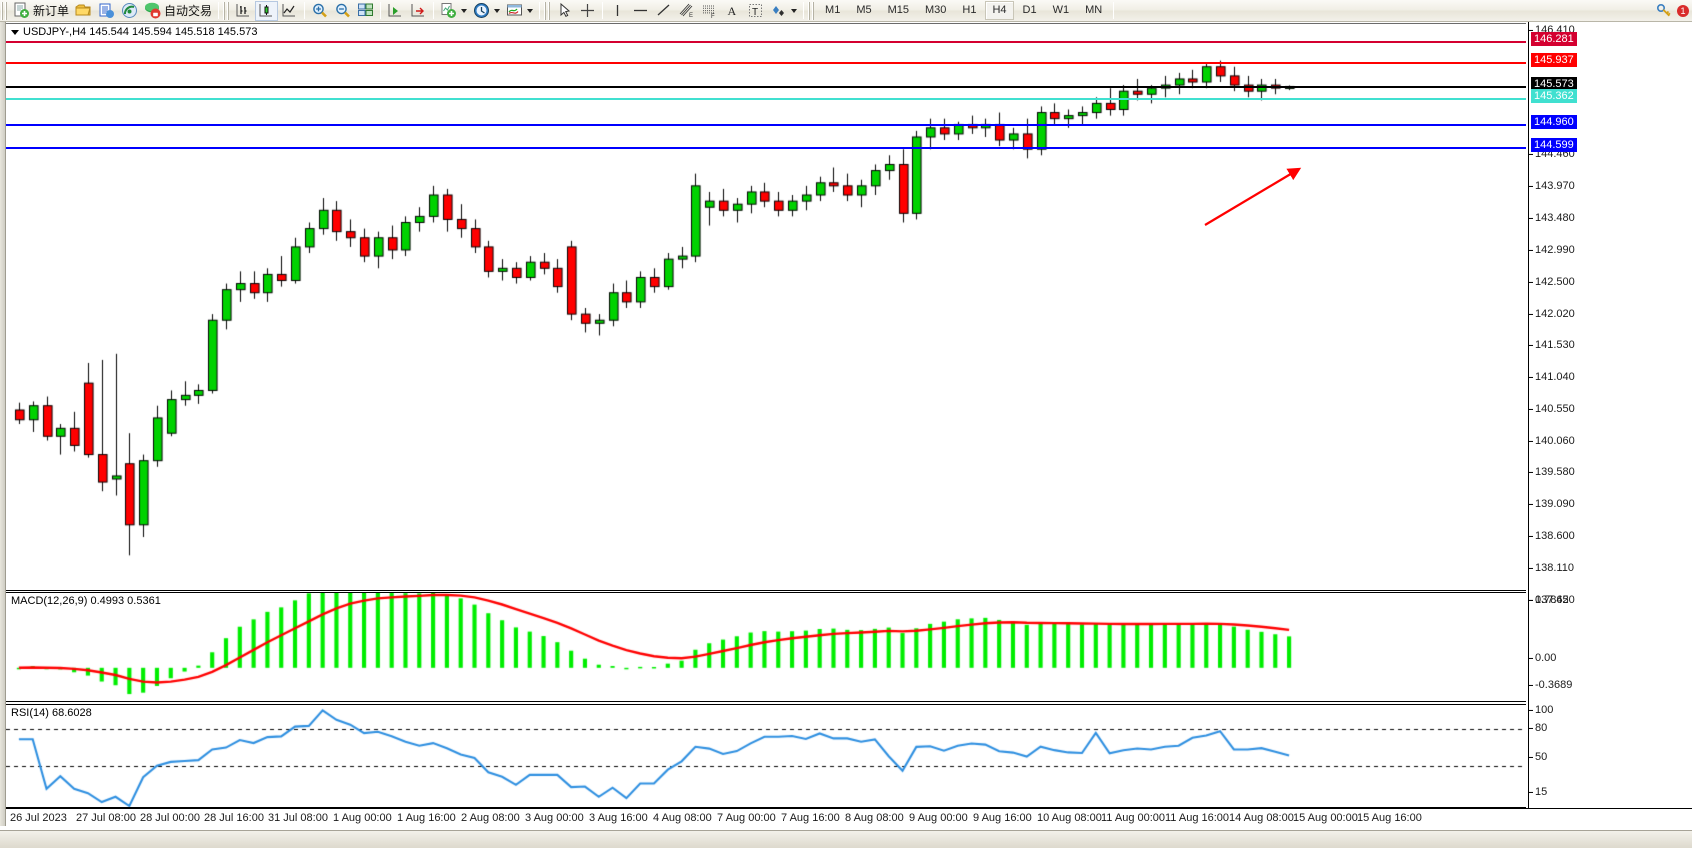 Image resolution: width=1692 pixels, height=848 pixels. Describe the element at coordinates (41, 11) in the screenshot. I see `new-order-button: 新订单` at that location.